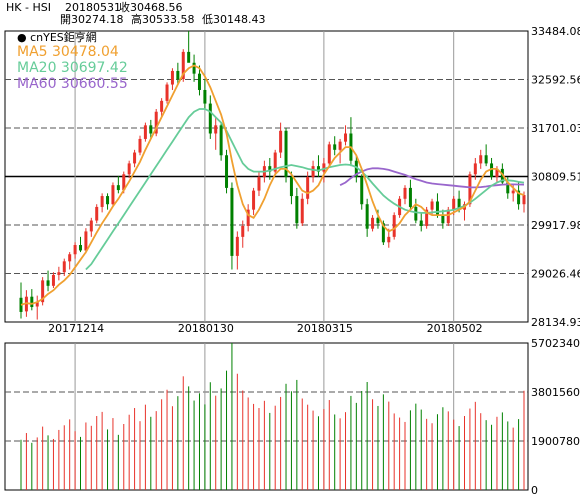 The width and height of the screenshot is (580, 500). I want to click on volume-tick-label: 57023404, so click(555, 343).